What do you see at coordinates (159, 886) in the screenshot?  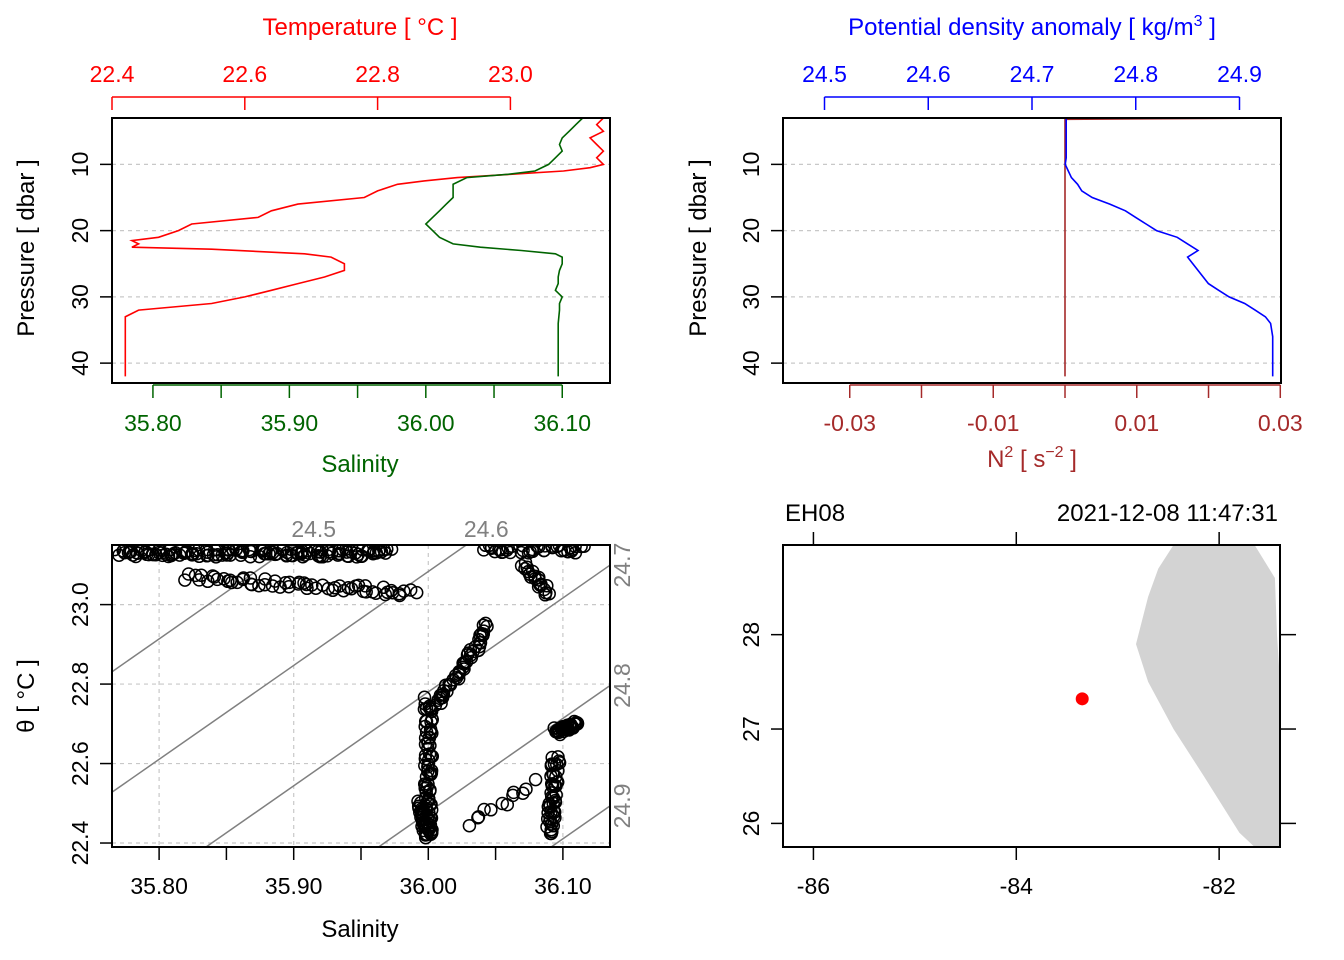 I see `p3-bottom-tick-label: 35.80` at bounding box center [159, 886].